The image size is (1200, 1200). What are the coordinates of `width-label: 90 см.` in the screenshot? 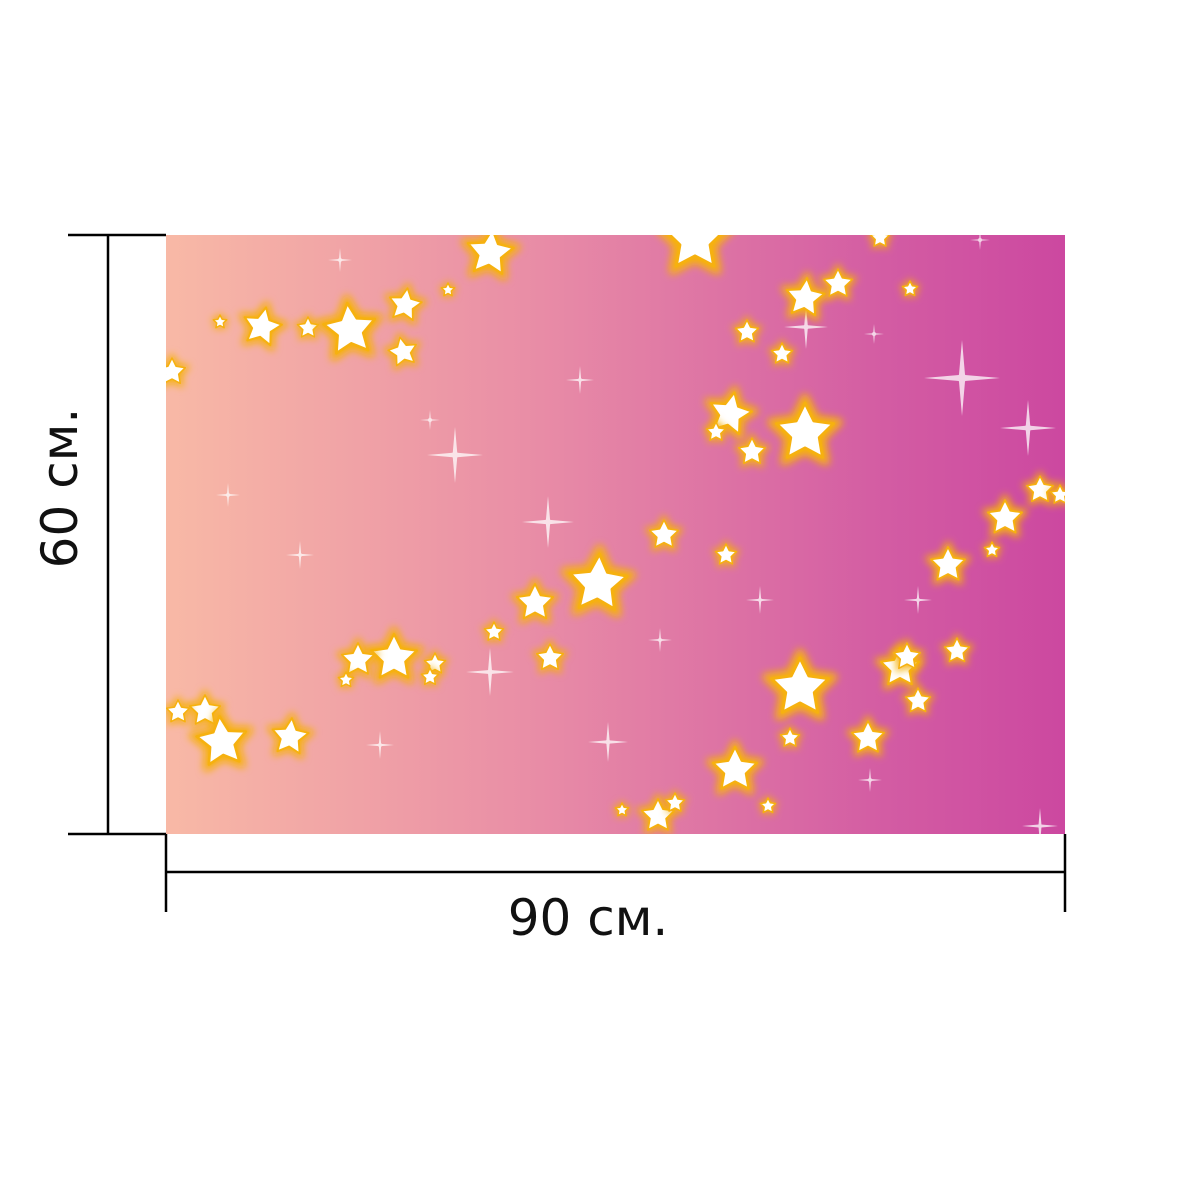 It's located at (588, 918).